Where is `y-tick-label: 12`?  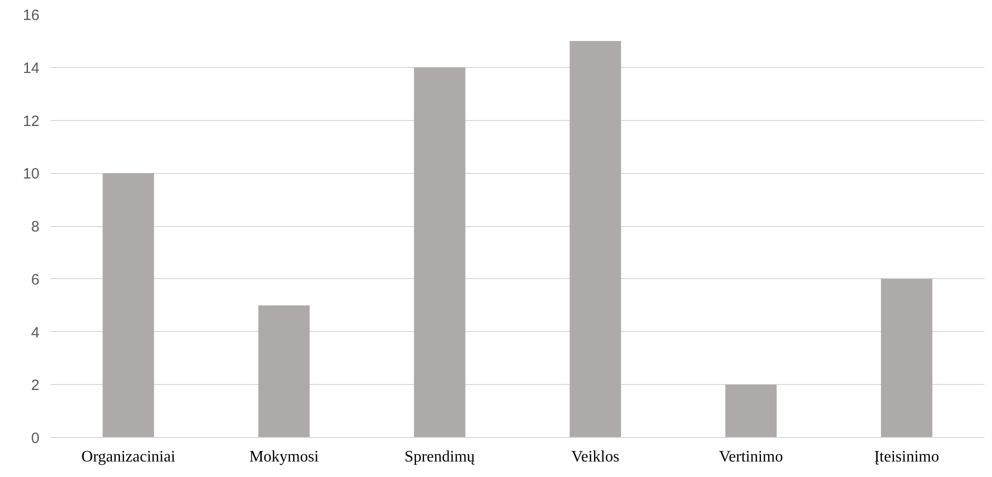
y-tick-label: 12 is located at coordinates (31, 121).